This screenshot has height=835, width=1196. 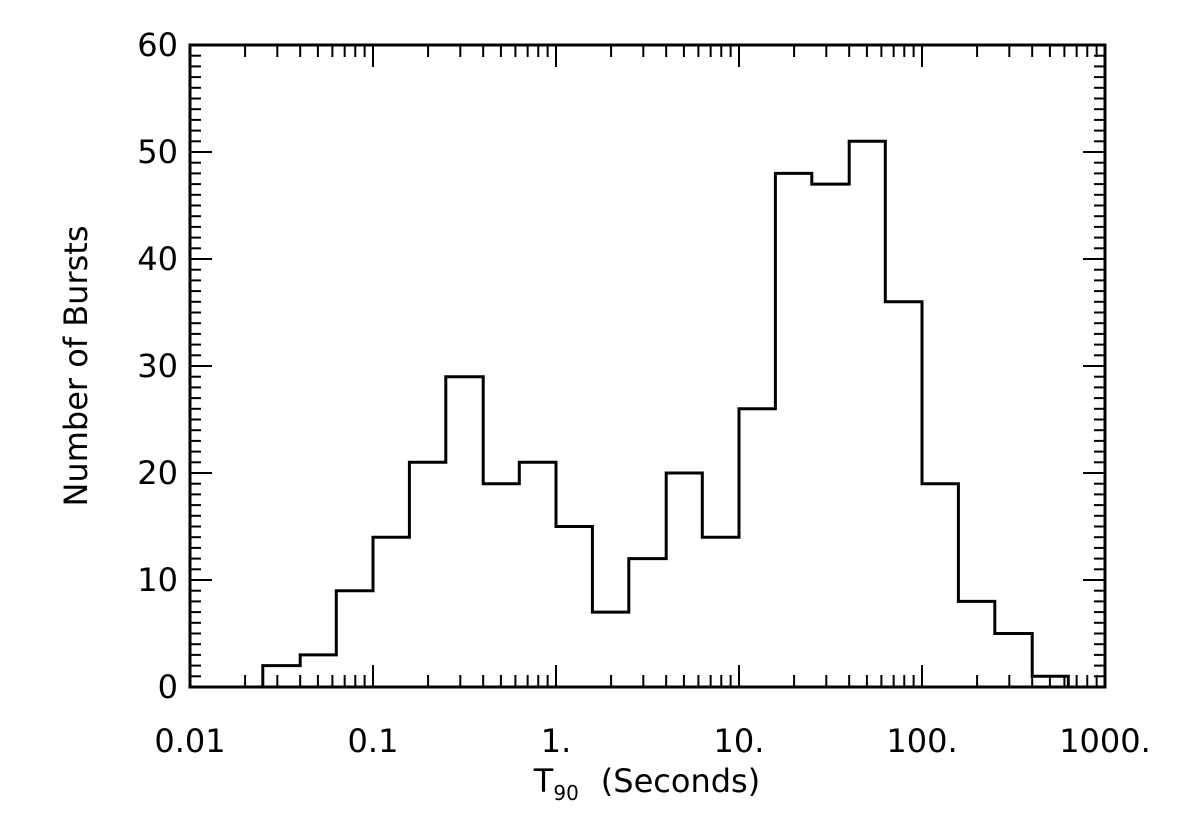 I want to click on x-axis-title-main: T, so click(x=543, y=781).